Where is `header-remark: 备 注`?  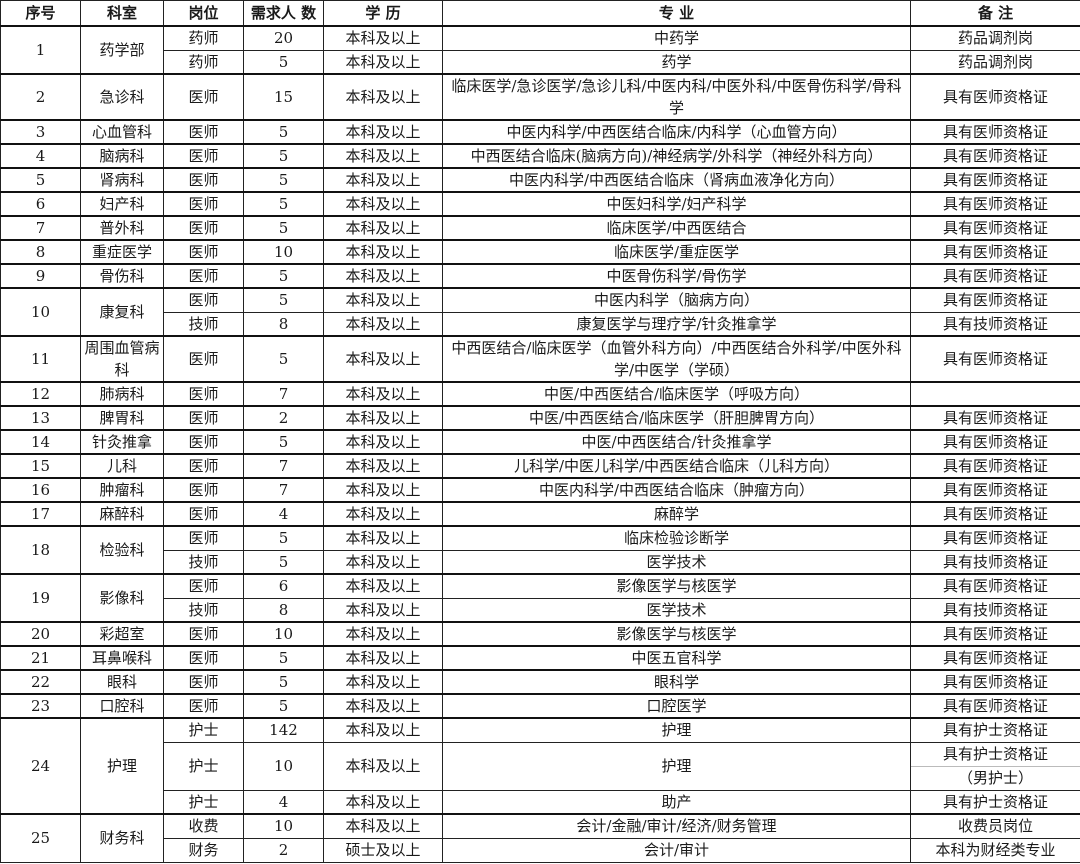 header-remark: 备 注 is located at coordinates (995, 13).